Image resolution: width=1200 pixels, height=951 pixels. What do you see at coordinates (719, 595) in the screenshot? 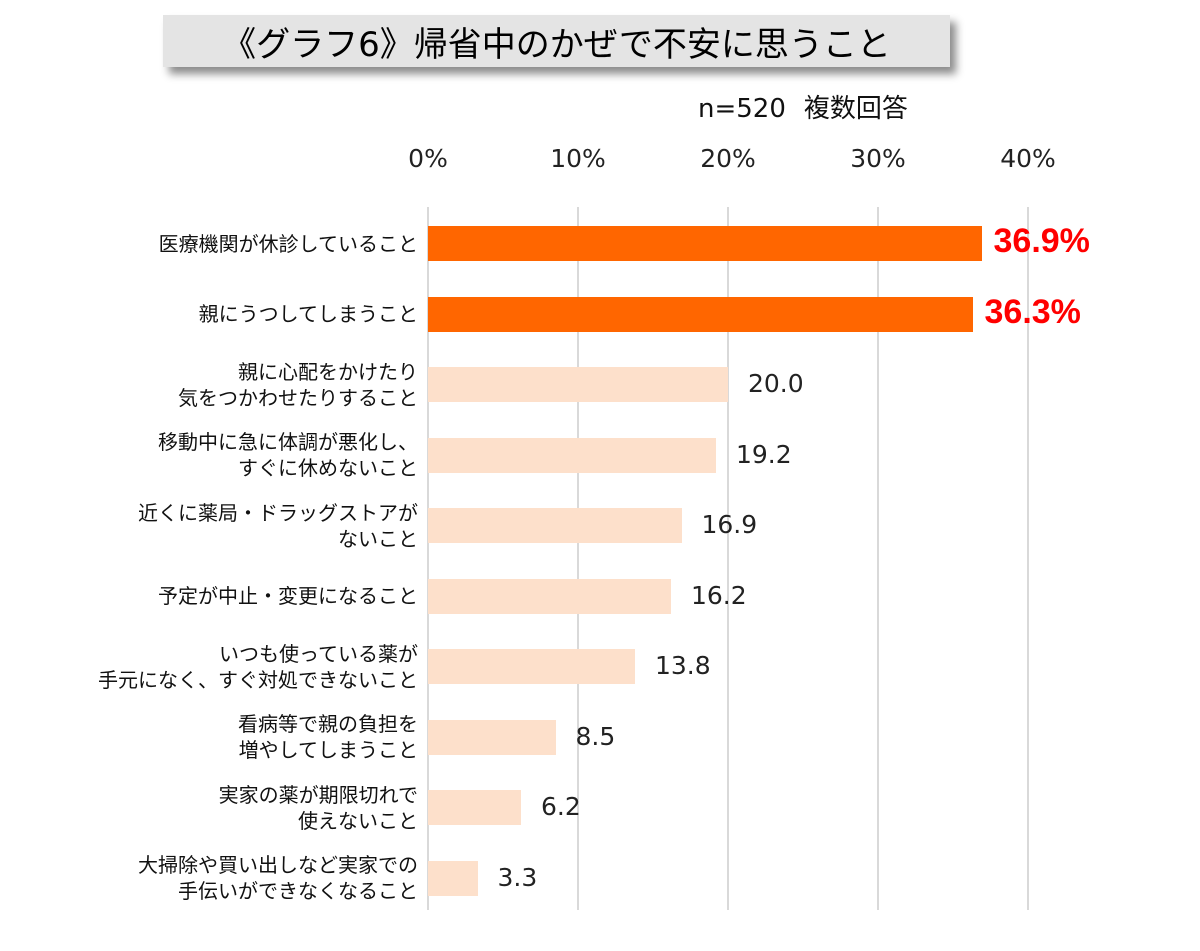
I see `value-label: 16.2` at bounding box center [719, 595].